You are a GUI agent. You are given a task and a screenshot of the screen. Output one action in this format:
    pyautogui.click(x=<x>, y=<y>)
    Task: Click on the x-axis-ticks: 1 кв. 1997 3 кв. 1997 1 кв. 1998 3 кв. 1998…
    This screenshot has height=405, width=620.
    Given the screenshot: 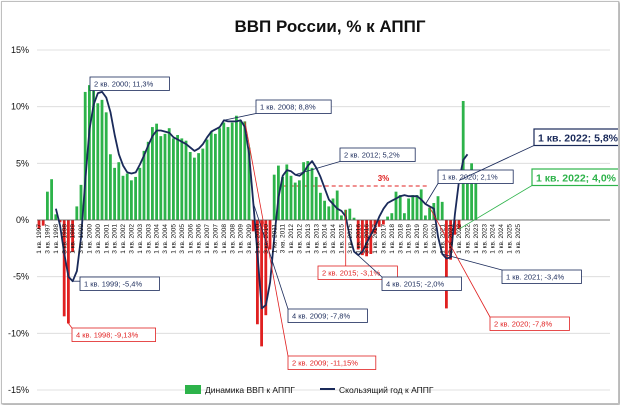 What is the action you would take?
    pyautogui.click(x=279, y=239)
    